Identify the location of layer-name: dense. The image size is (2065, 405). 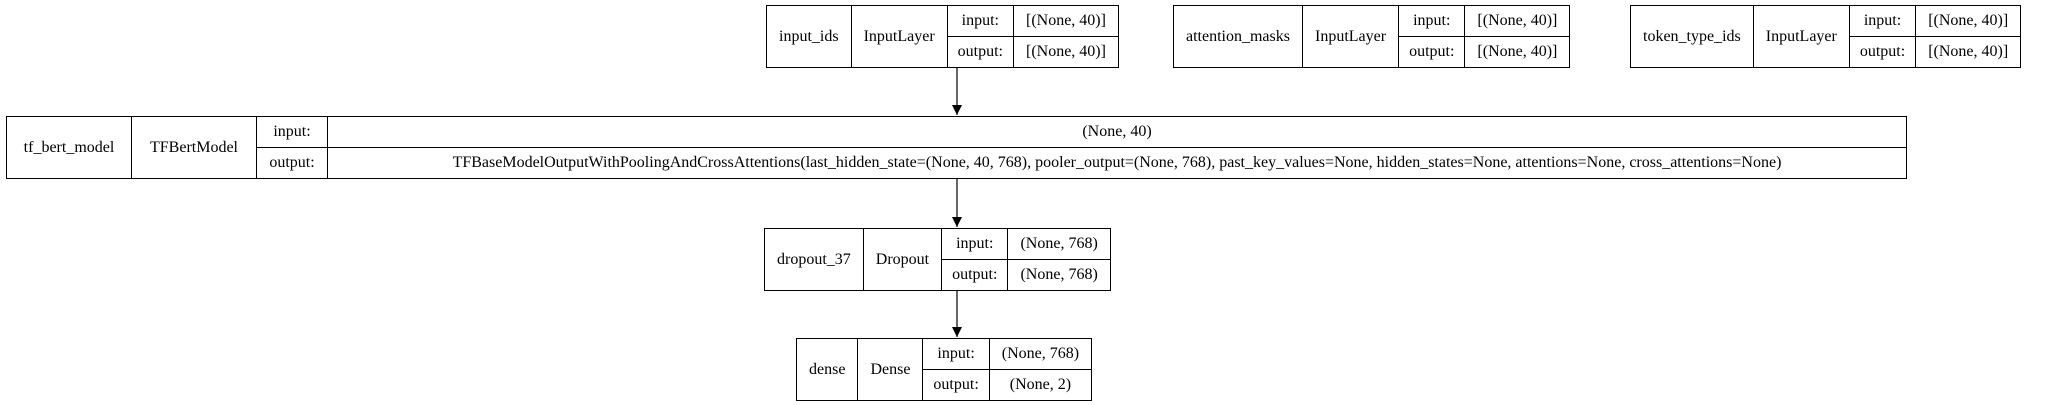
(827, 369).